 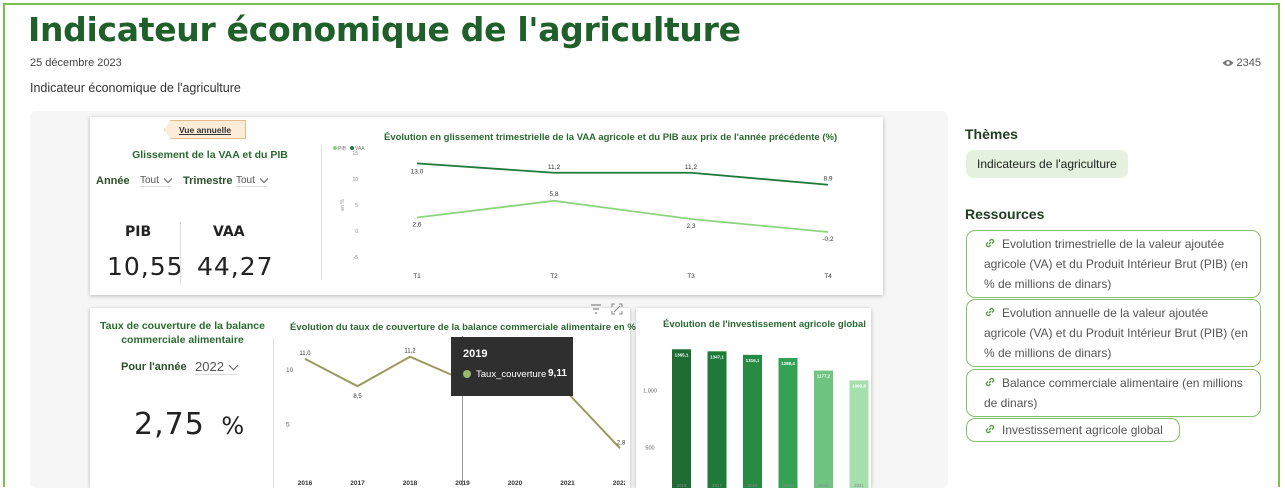 I want to click on bar-value-label: 1288,4, so click(x=788, y=363).